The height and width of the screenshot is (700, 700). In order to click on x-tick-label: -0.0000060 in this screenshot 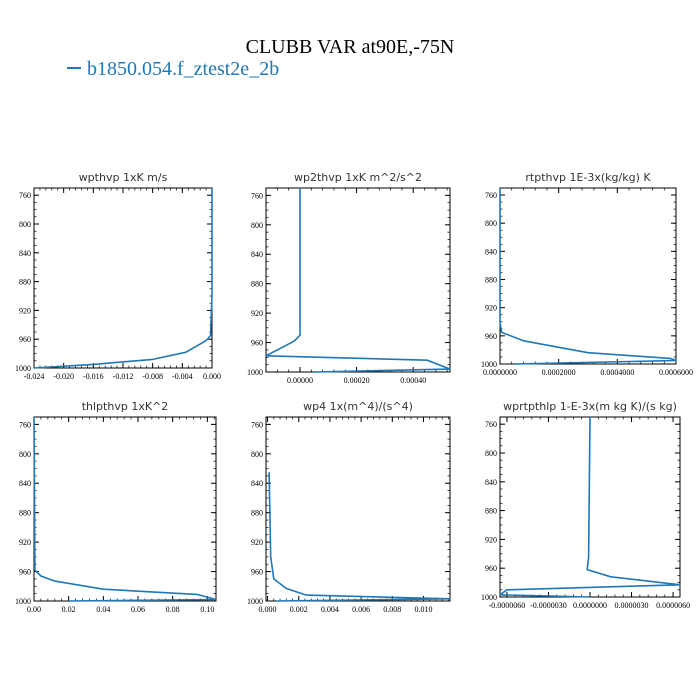, I will do `click(507, 605)`.